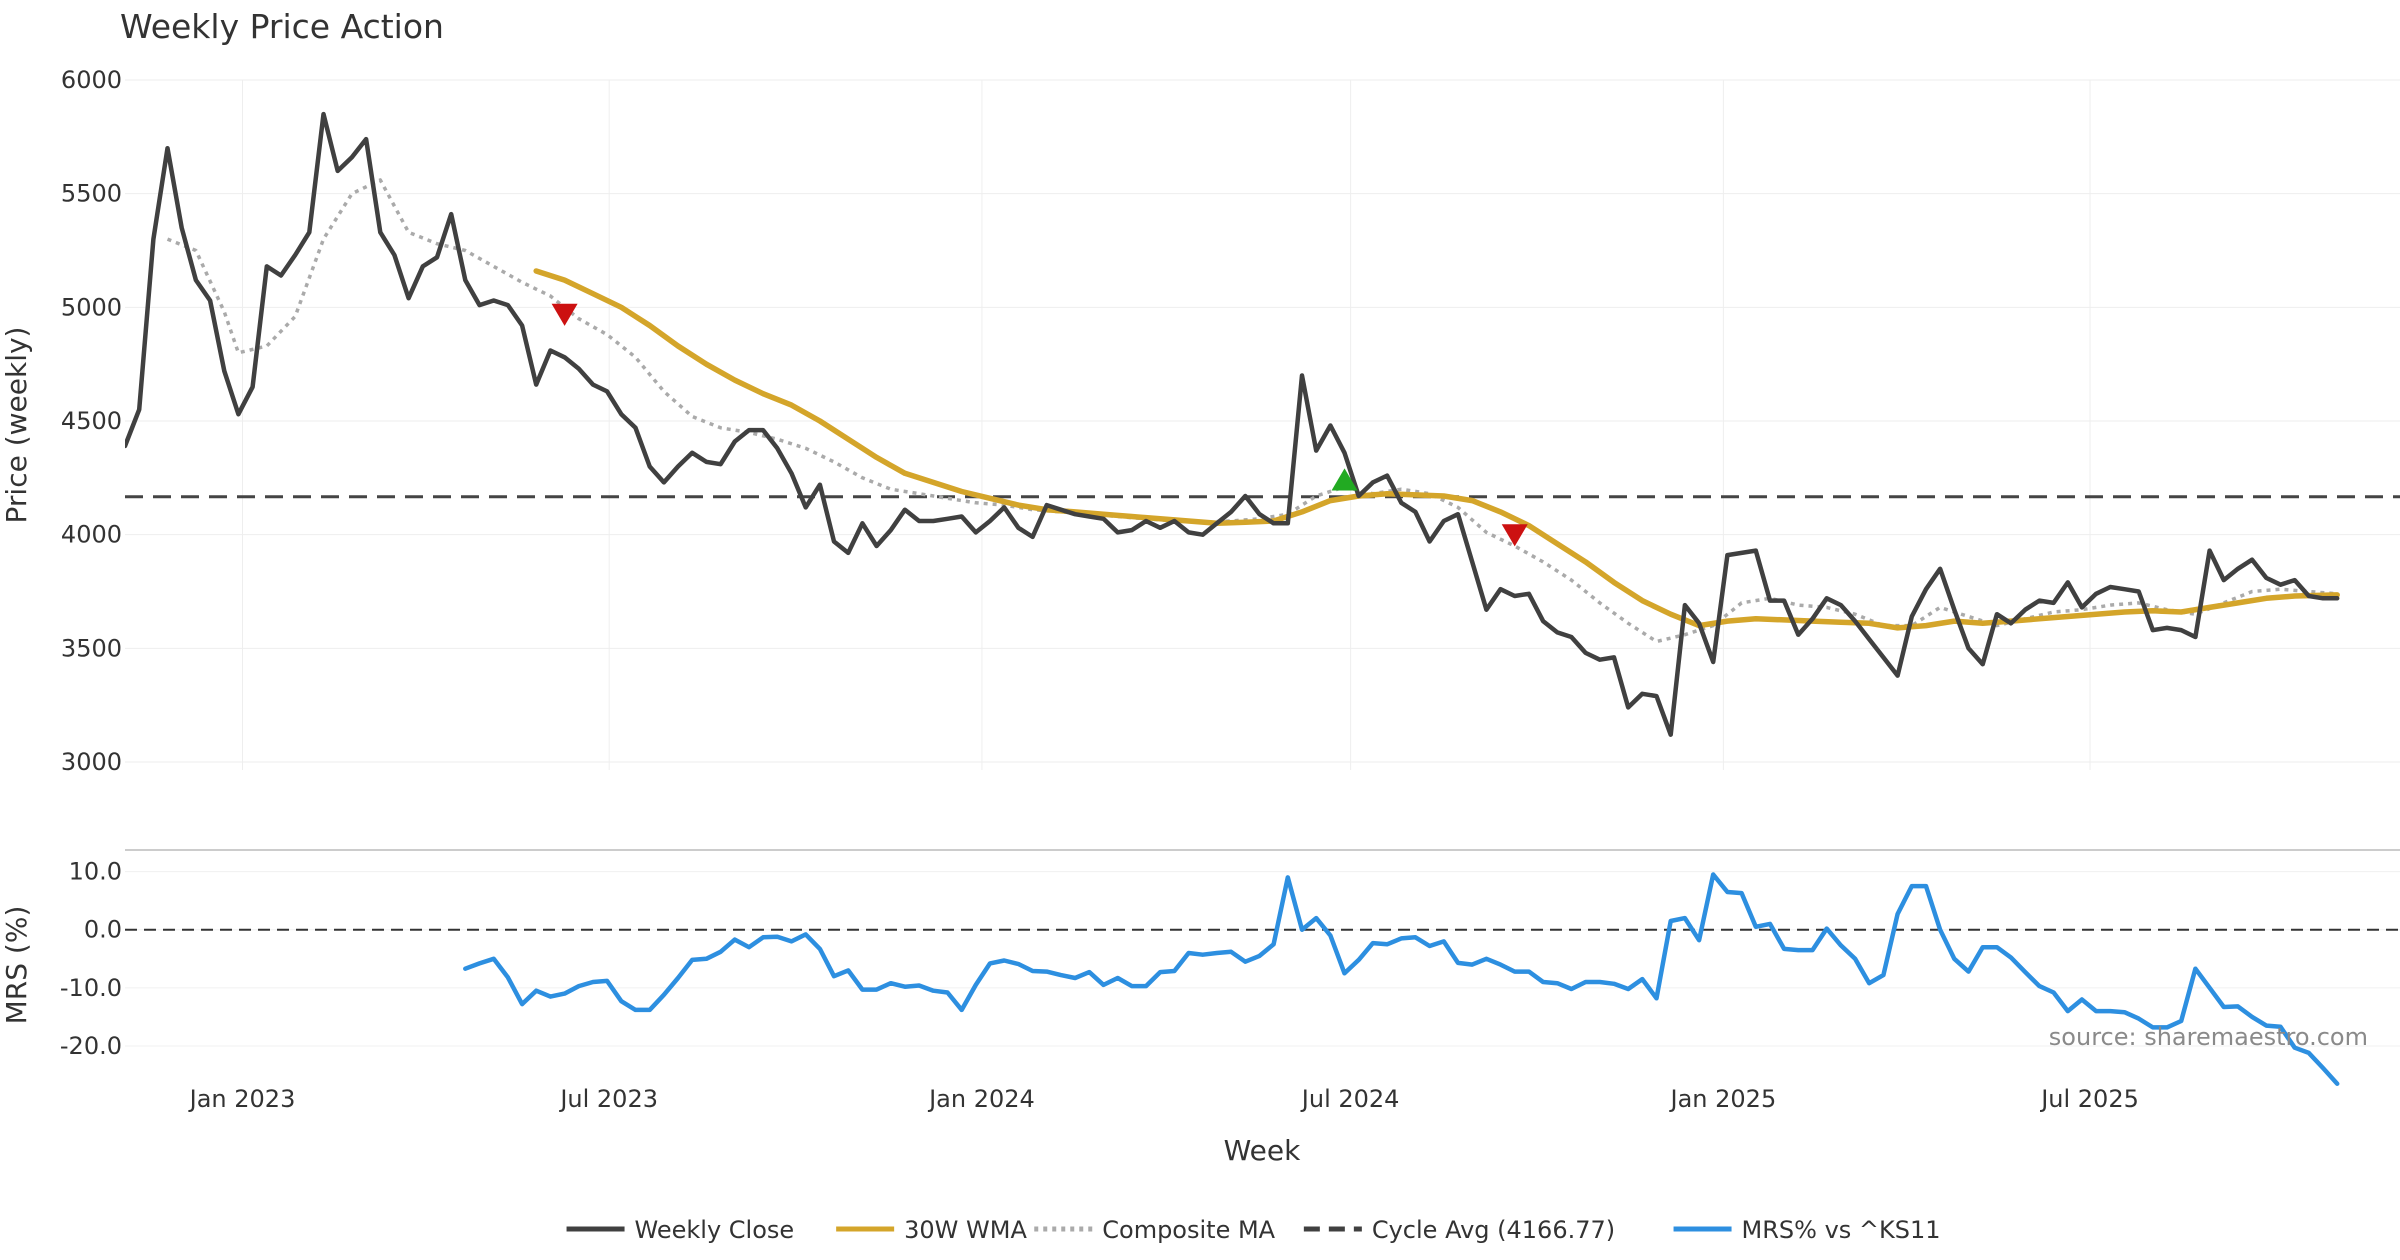  I want to click on mrs-y-ticks: 10.0 0.0 -10.0 -20.0, so click(91, 959).